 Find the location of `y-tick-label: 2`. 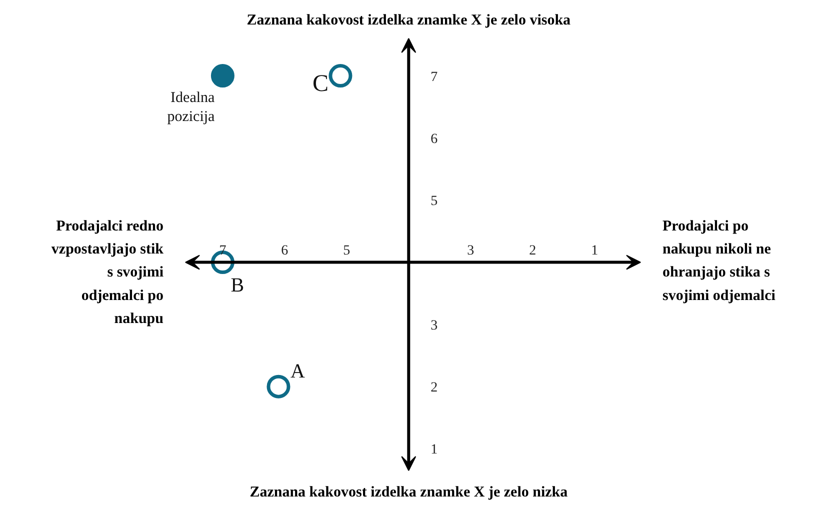

y-tick-label: 2 is located at coordinates (434, 388).